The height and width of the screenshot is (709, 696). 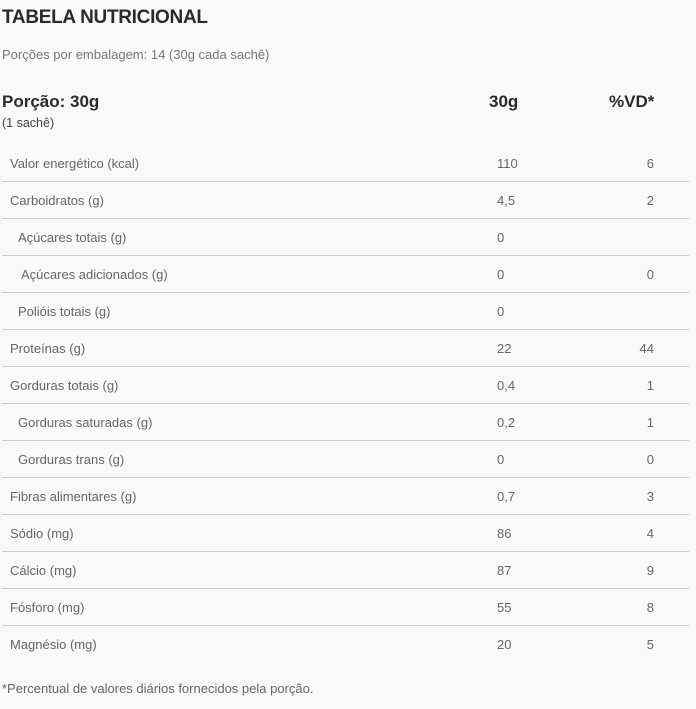 I want to click on table-row: Fósforo (mg) 55 8, so click(x=345, y=607).